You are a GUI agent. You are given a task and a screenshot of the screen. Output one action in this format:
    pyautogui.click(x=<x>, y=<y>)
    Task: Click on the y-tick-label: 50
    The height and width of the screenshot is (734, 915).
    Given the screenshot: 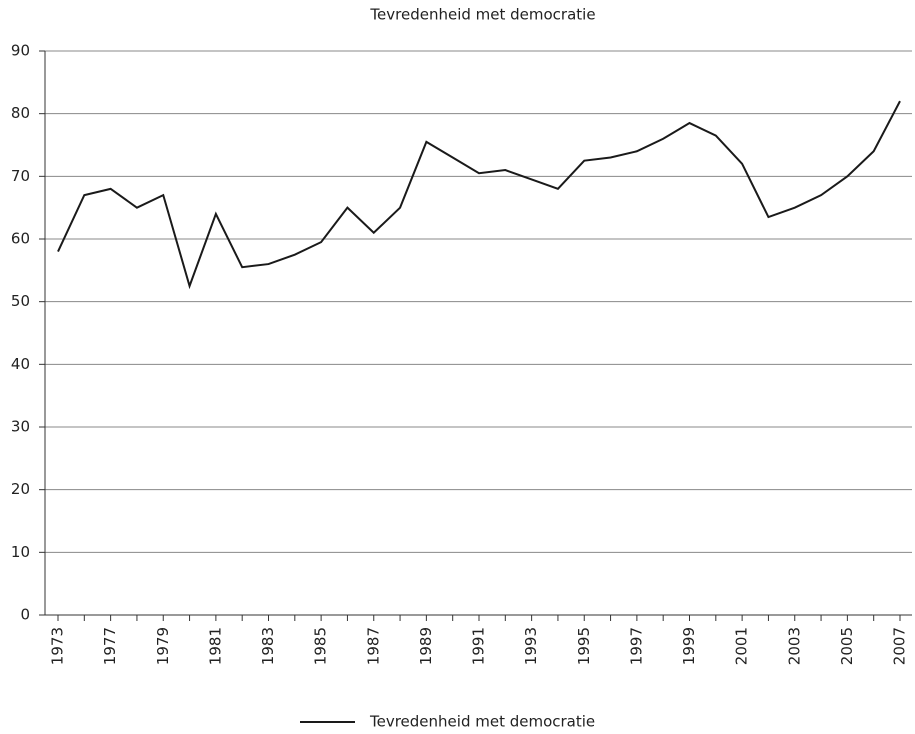 What is the action you would take?
    pyautogui.click(x=20, y=301)
    